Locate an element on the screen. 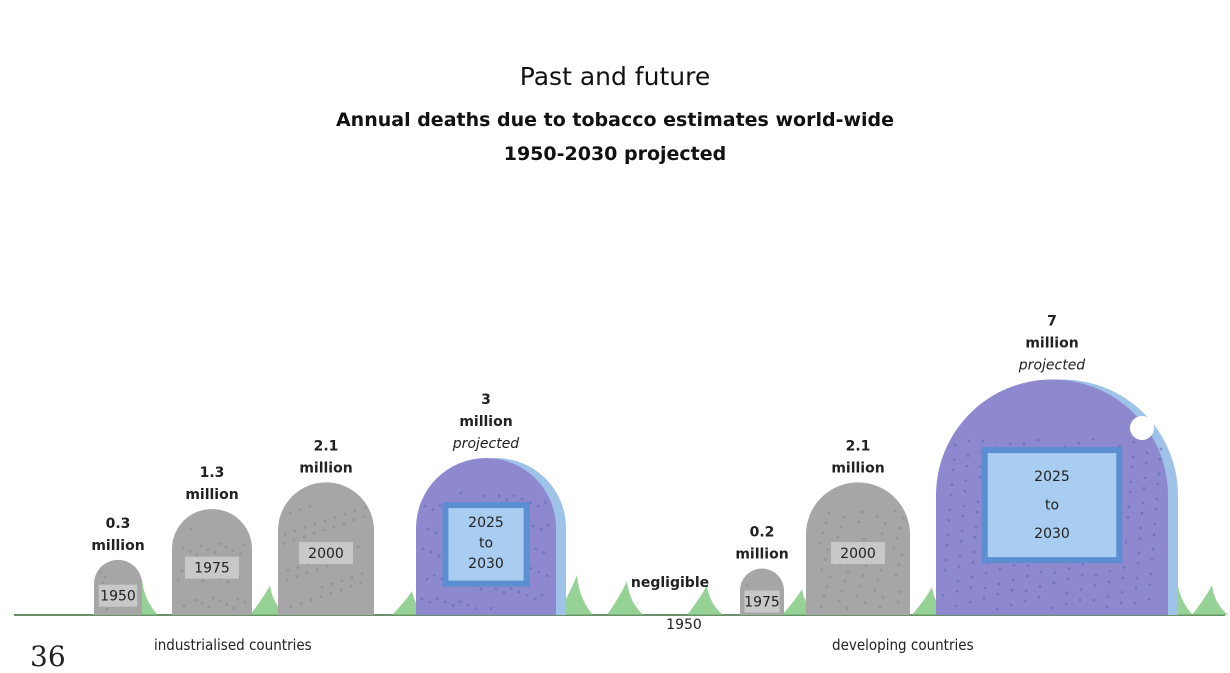 Image resolution: width=1230 pixels, height=673 pixels. plaque-text-g0-3-0: 2025 is located at coordinates (486, 523).